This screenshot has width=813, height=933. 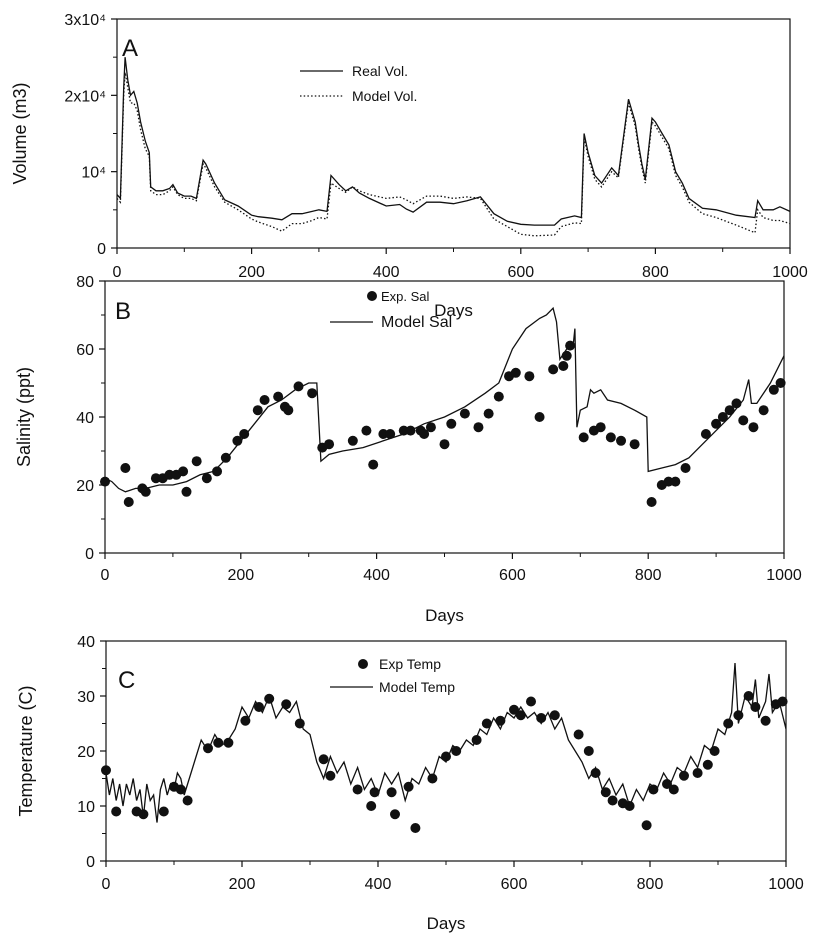 I want to click on panel-b-y-tick-label: 20, so click(x=85, y=486).